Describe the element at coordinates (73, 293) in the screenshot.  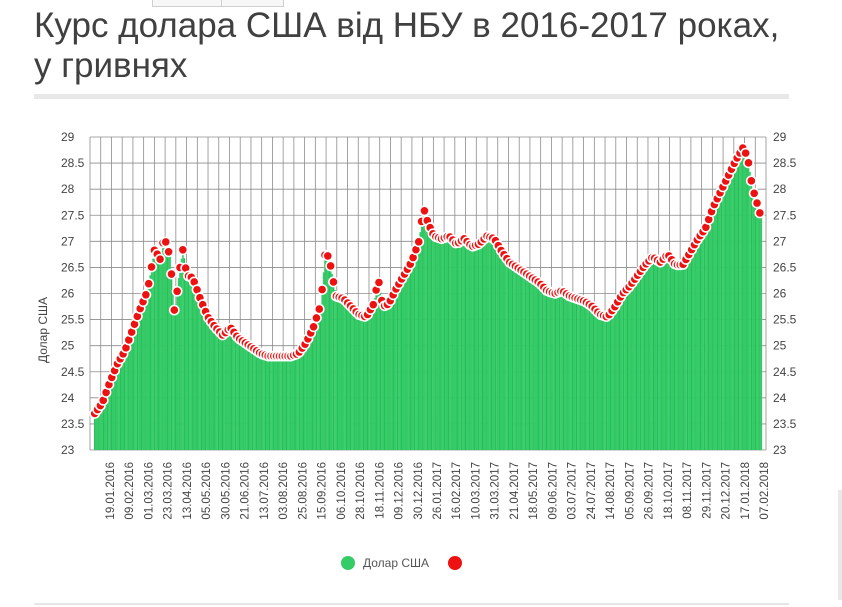
I see `y-axis-left: 23 23.5 24 24.5 25 25.5 26 26.5 27 27.5 28 28.5 29` at that location.